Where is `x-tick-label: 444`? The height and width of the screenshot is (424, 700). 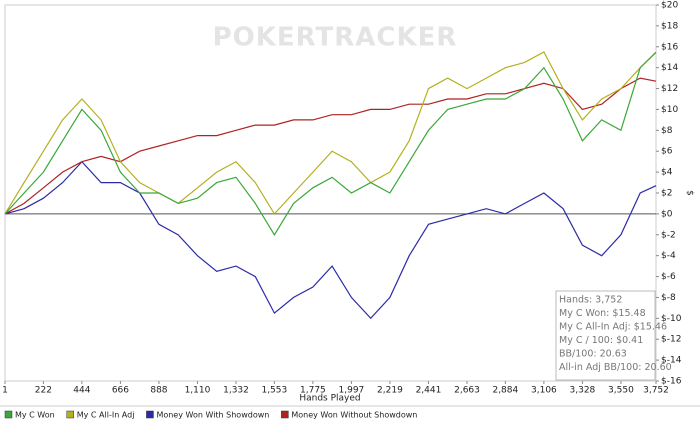 x-tick-label: 444 is located at coordinates (81, 391).